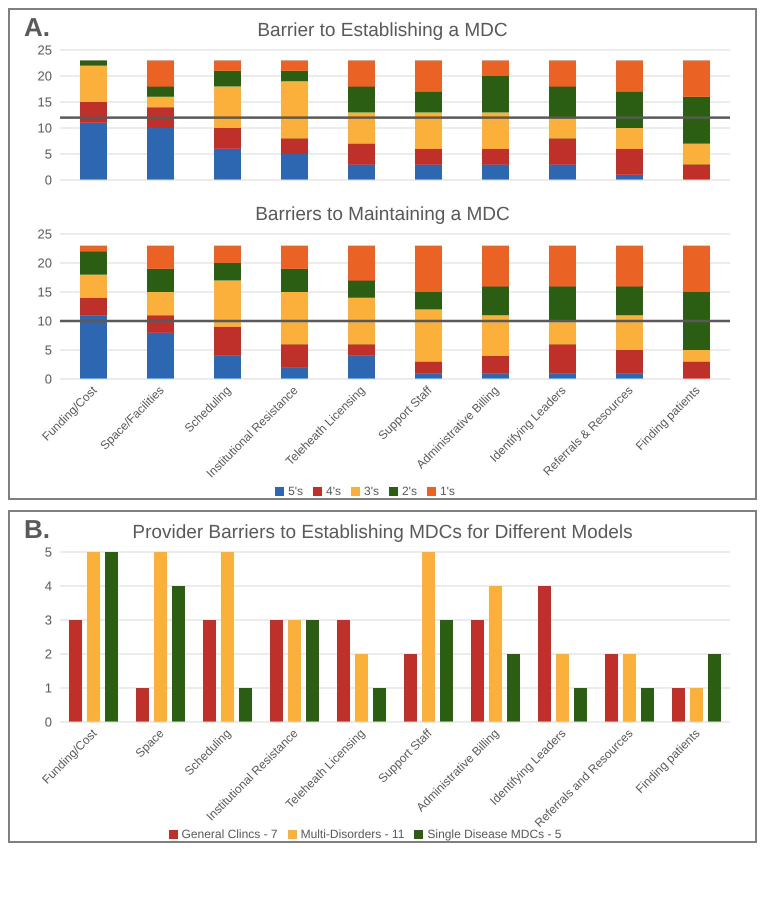  Describe the element at coordinates (37, 27) in the screenshot. I see `text: A.` at that location.